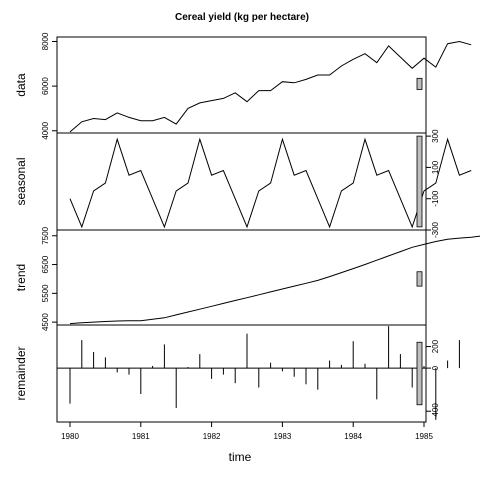 The height and width of the screenshot is (480, 480). Describe the element at coordinates (435, 367) in the screenshot. I see `y-tick-label-remainder: 0` at that location.